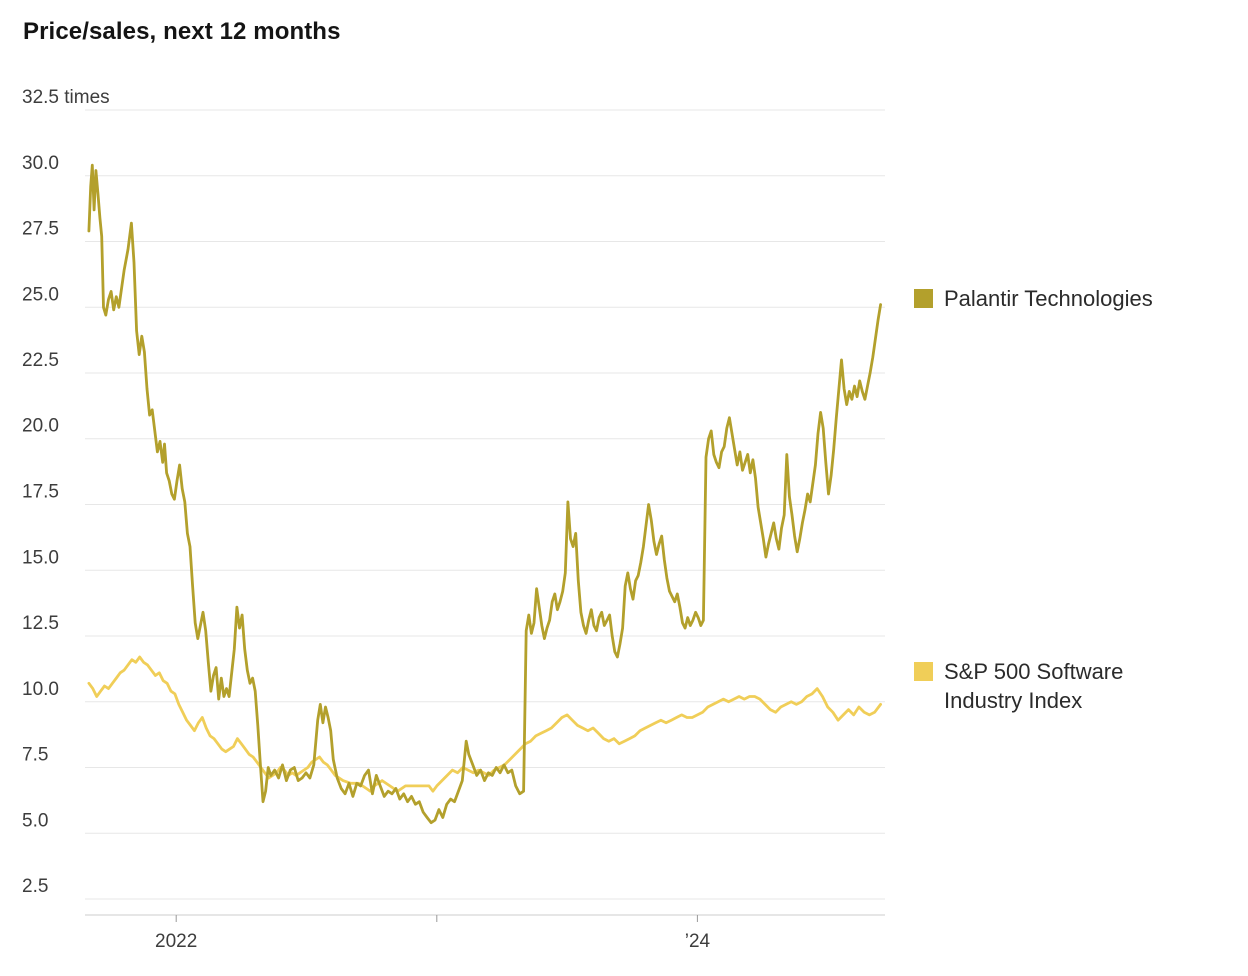 The image size is (1248, 976). What do you see at coordinates (484, 724) in the screenshot?
I see `series-line-s-p-500-software-industry-index` at bounding box center [484, 724].